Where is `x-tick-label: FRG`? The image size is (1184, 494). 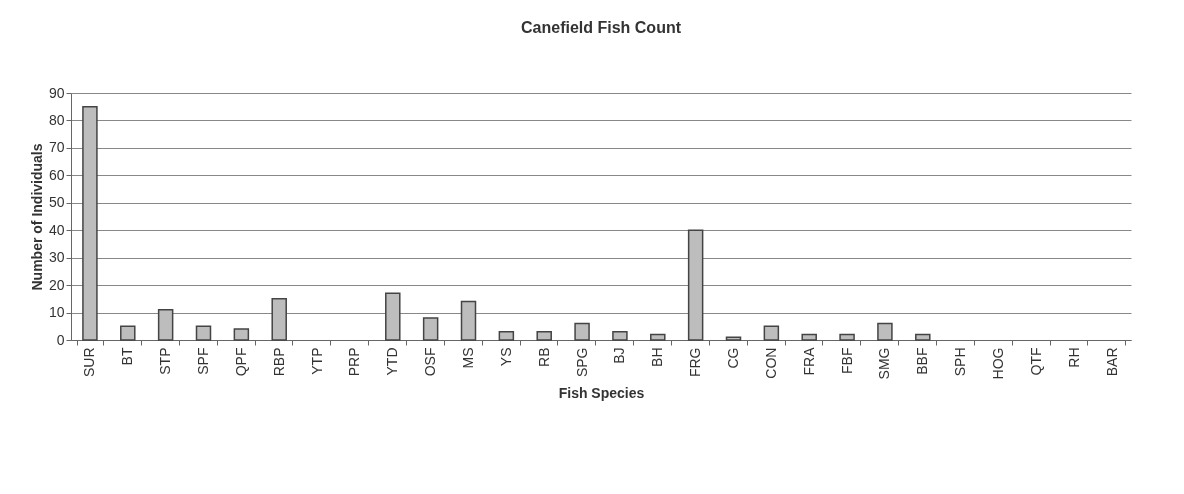 x-tick-label: FRG is located at coordinates (695, 362).